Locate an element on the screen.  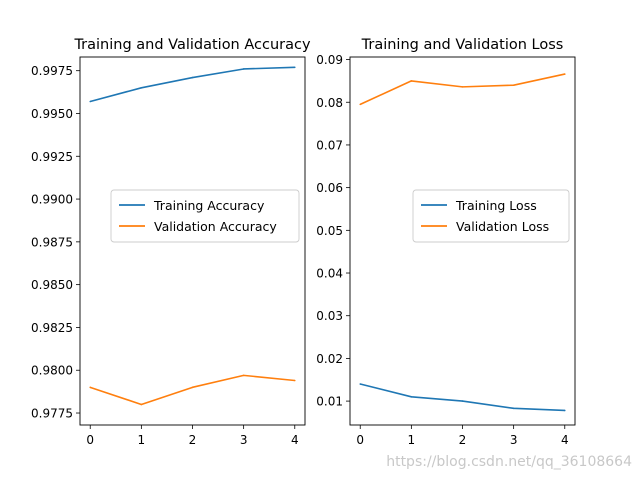
y-tick-label: 0.06 is located at coordinates (329, 188).